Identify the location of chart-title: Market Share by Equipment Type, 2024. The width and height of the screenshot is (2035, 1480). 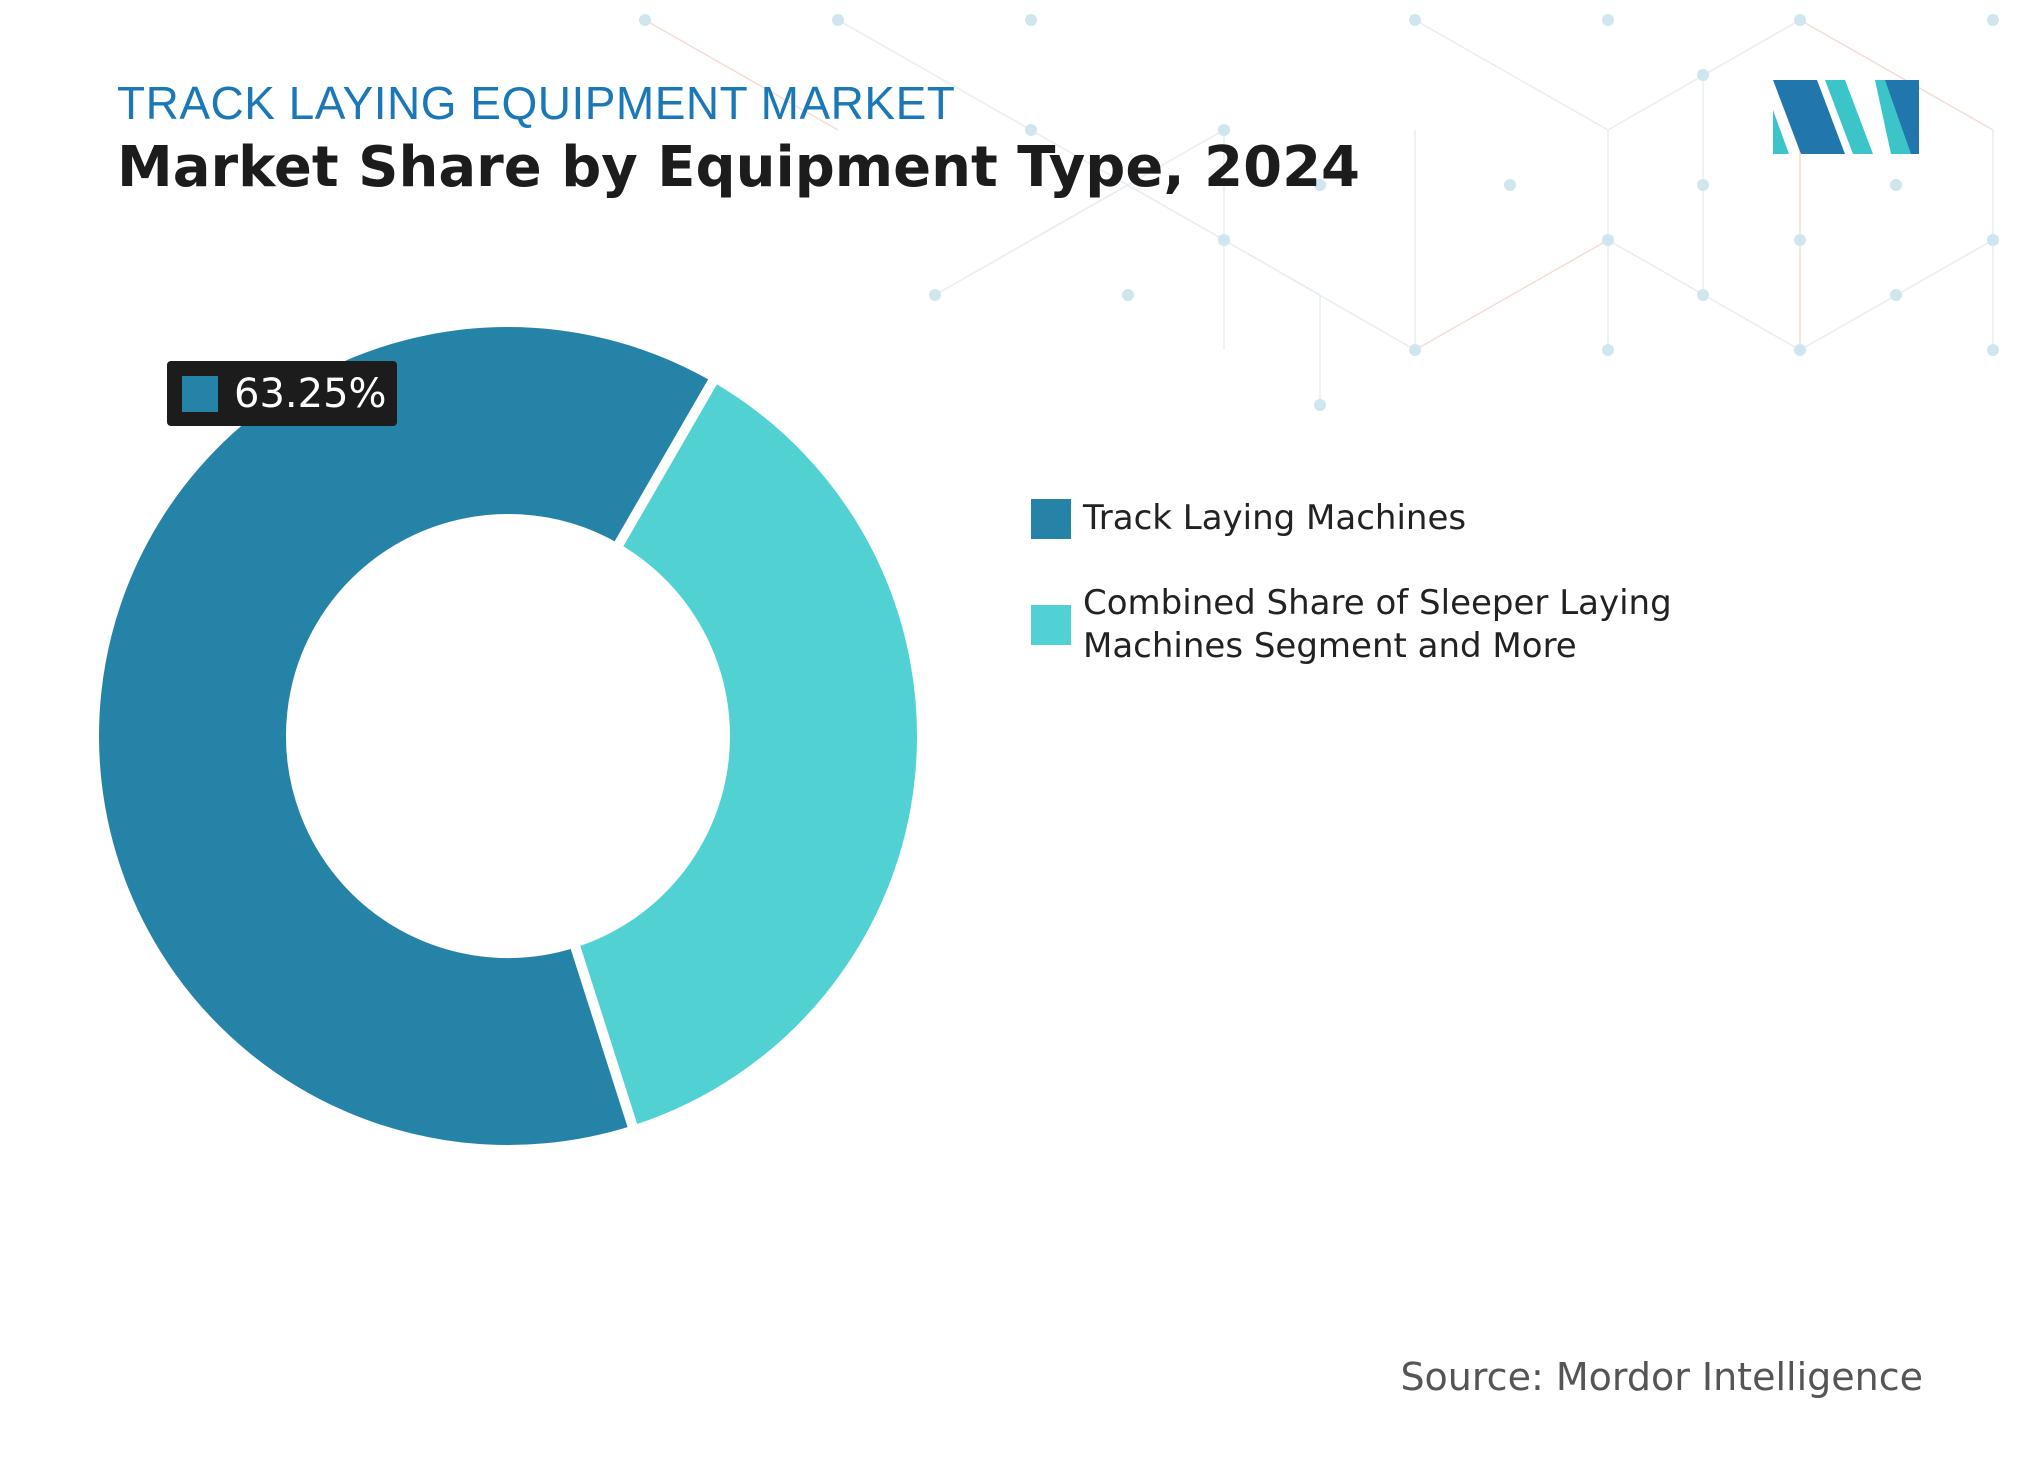
(738, 167).